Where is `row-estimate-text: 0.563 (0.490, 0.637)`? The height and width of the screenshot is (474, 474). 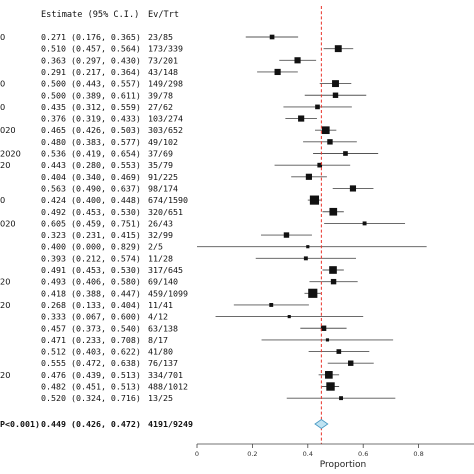 row-estimate-text: 0.563 (0.490, 0.637) is located at coordinates (91, 188).